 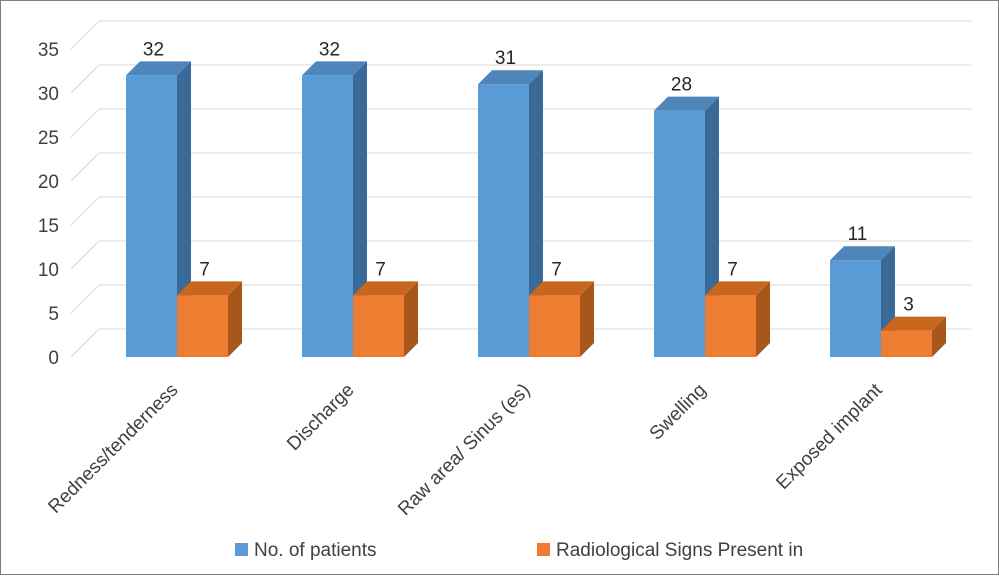 What do you see at coordinates (315, 550) in the screenshot?
I see `legend-label: No. of patients` at bounding box center [315, 550].